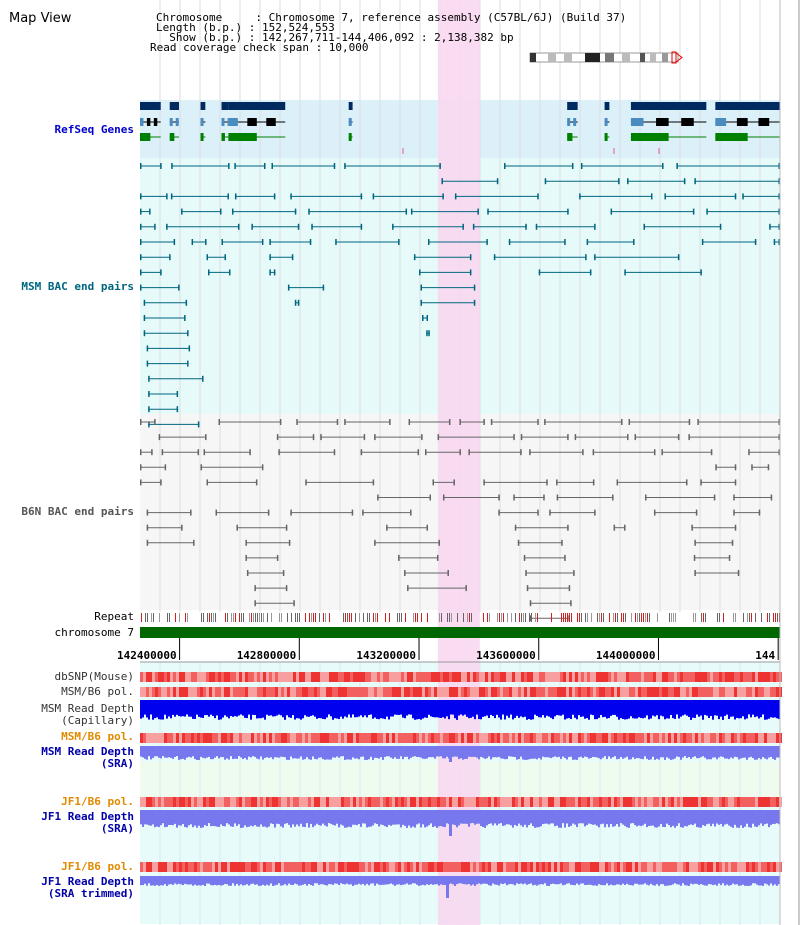  What do you see at coordinates (87, 822) in the screenshot?
I see `label-jf1-depth-sra: JF1 Read Depth (SRA)` at bounding box center [87, 822].